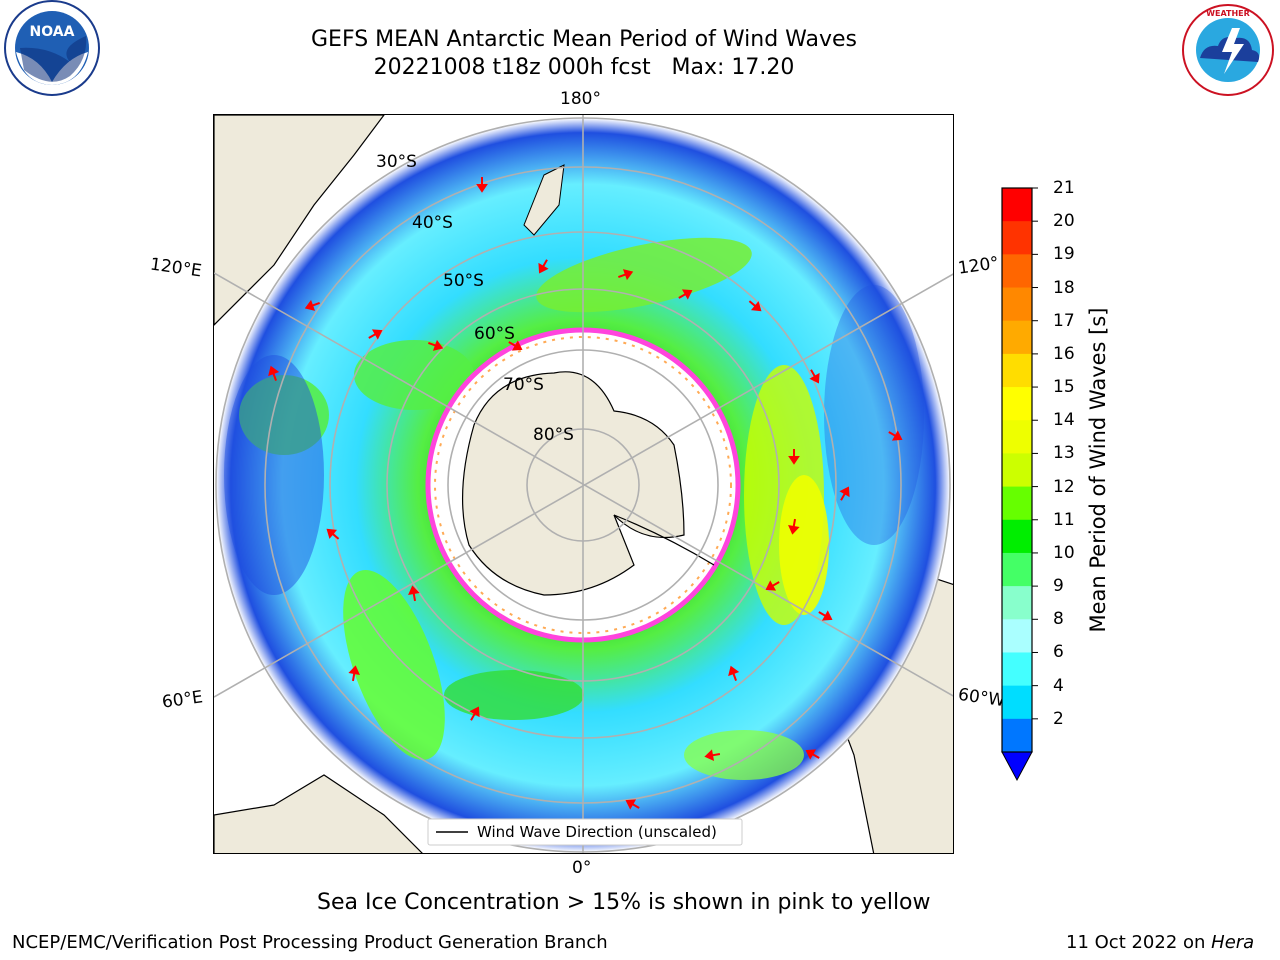  What do you see at coordinates (1064, 519) in the screenshot?
I see `colorbar-tick-label: 11` at bounding box center [1064, 519].